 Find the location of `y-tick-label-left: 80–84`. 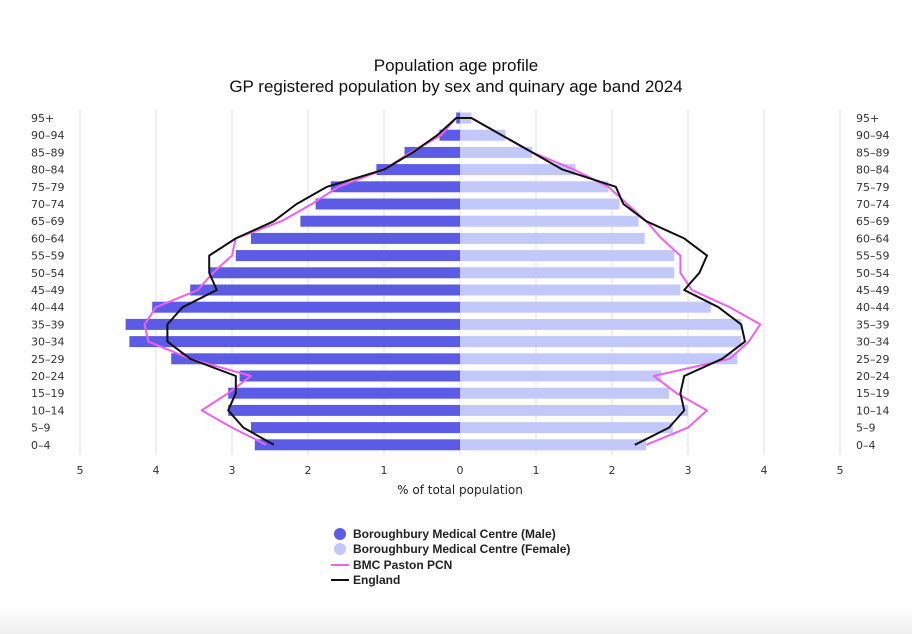

y-tick-label-left: 80–84 is located at coordinates (48, 170).